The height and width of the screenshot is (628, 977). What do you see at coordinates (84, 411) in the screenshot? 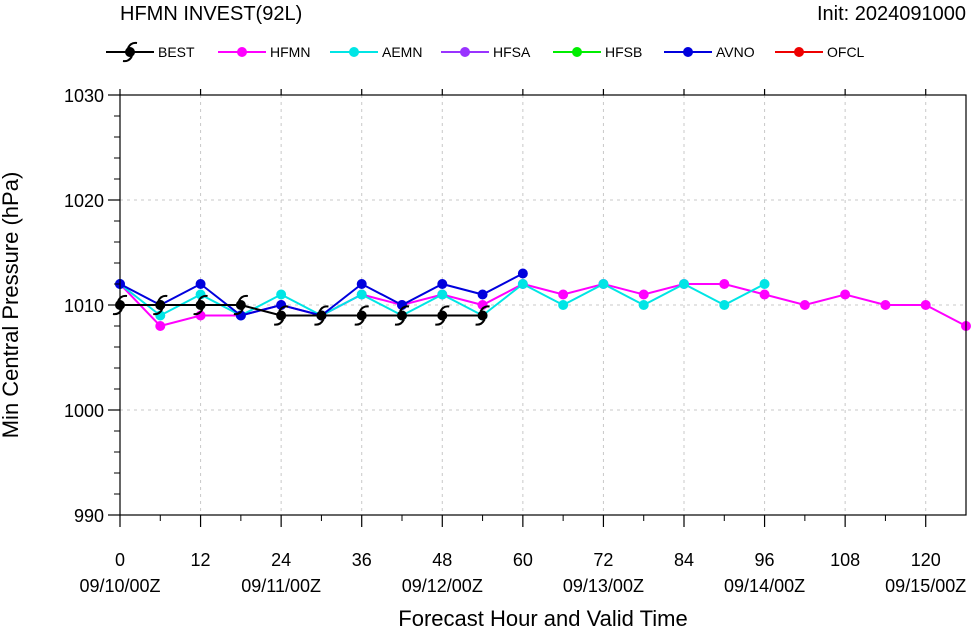
I see `y-tick-label: 1000` at bounding box center [84, 411].